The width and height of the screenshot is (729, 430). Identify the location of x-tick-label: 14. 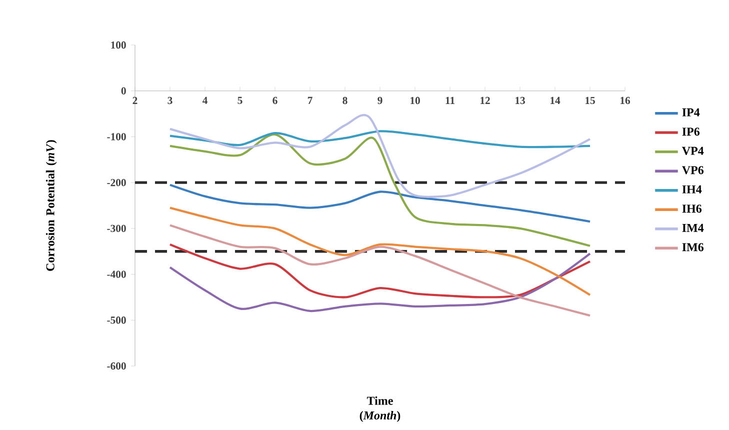
(555, 100).